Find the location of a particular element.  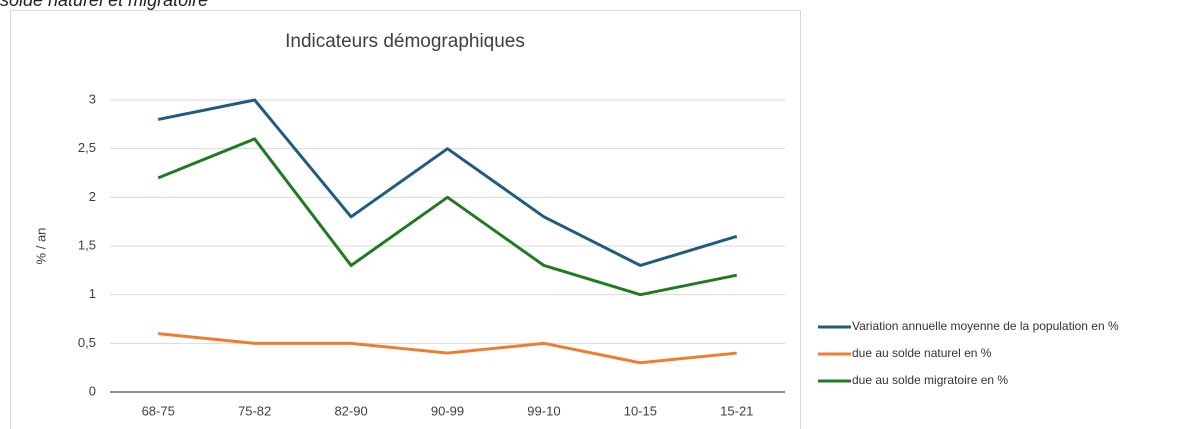

y-tick-label: 2 is located at coordinates (92, 196).